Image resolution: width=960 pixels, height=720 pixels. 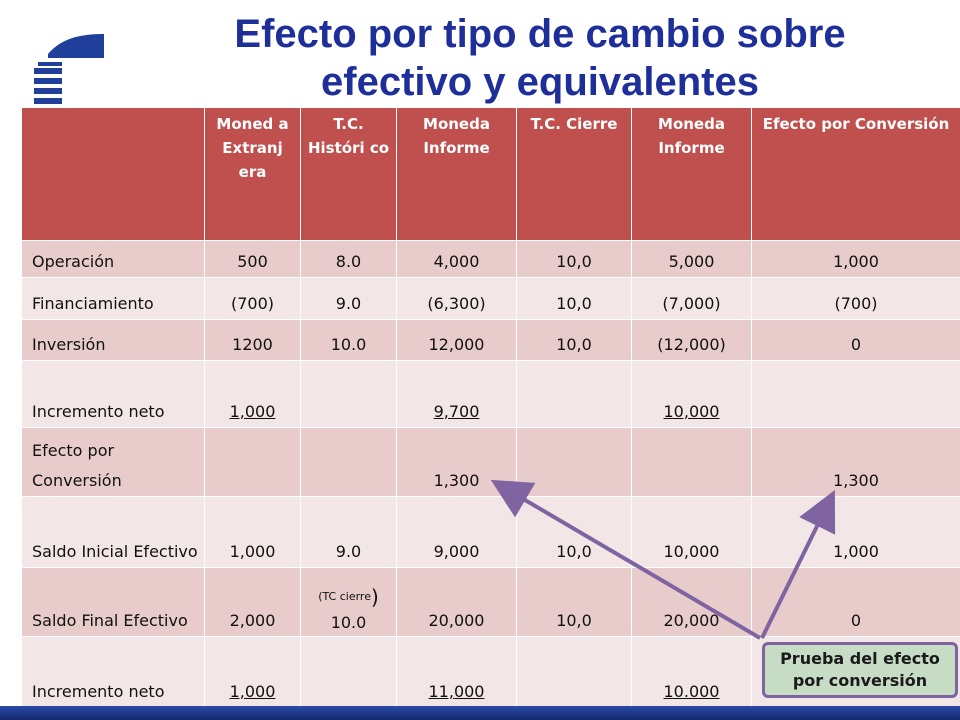 What do you see at coordinates (691, 258) in the screenshot?
I see `cell: 5,000` at bounding box center [691, 258].